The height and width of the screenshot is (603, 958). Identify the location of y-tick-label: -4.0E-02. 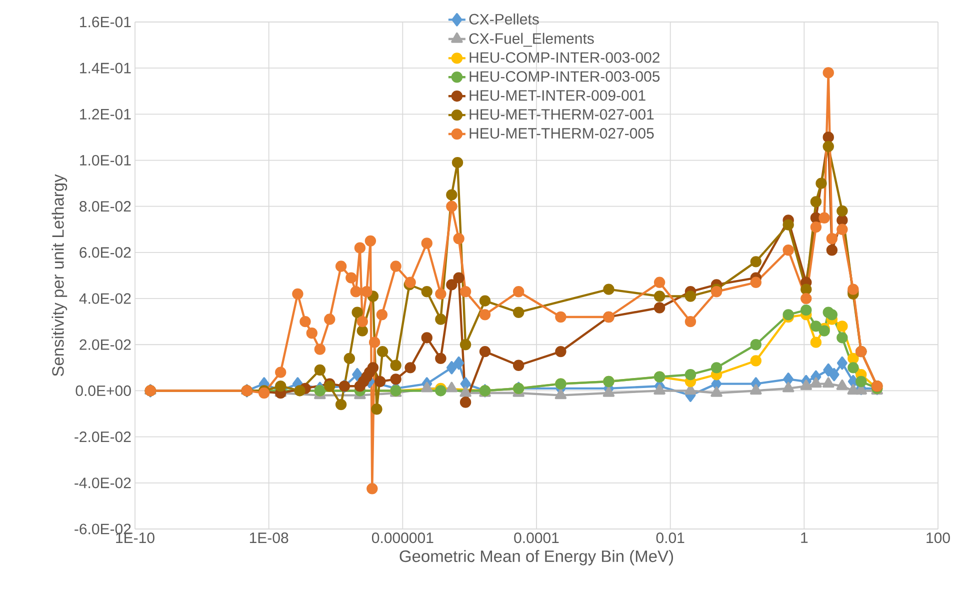
(102, 483).